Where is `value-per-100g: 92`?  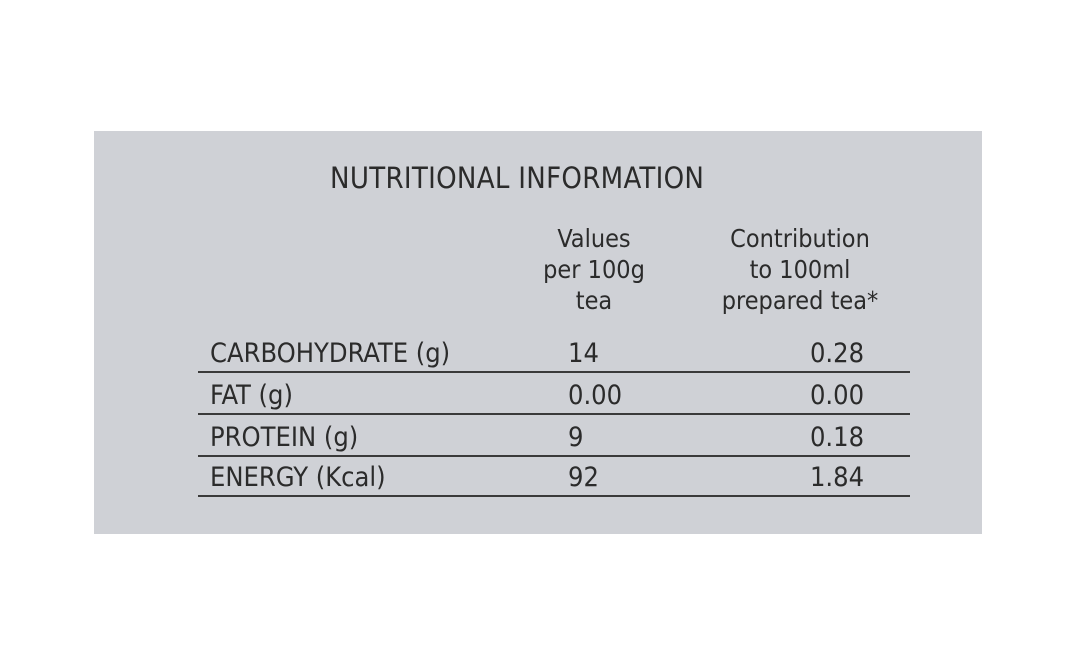
value-per-100g: 92 is located at coordinates (583, 477).